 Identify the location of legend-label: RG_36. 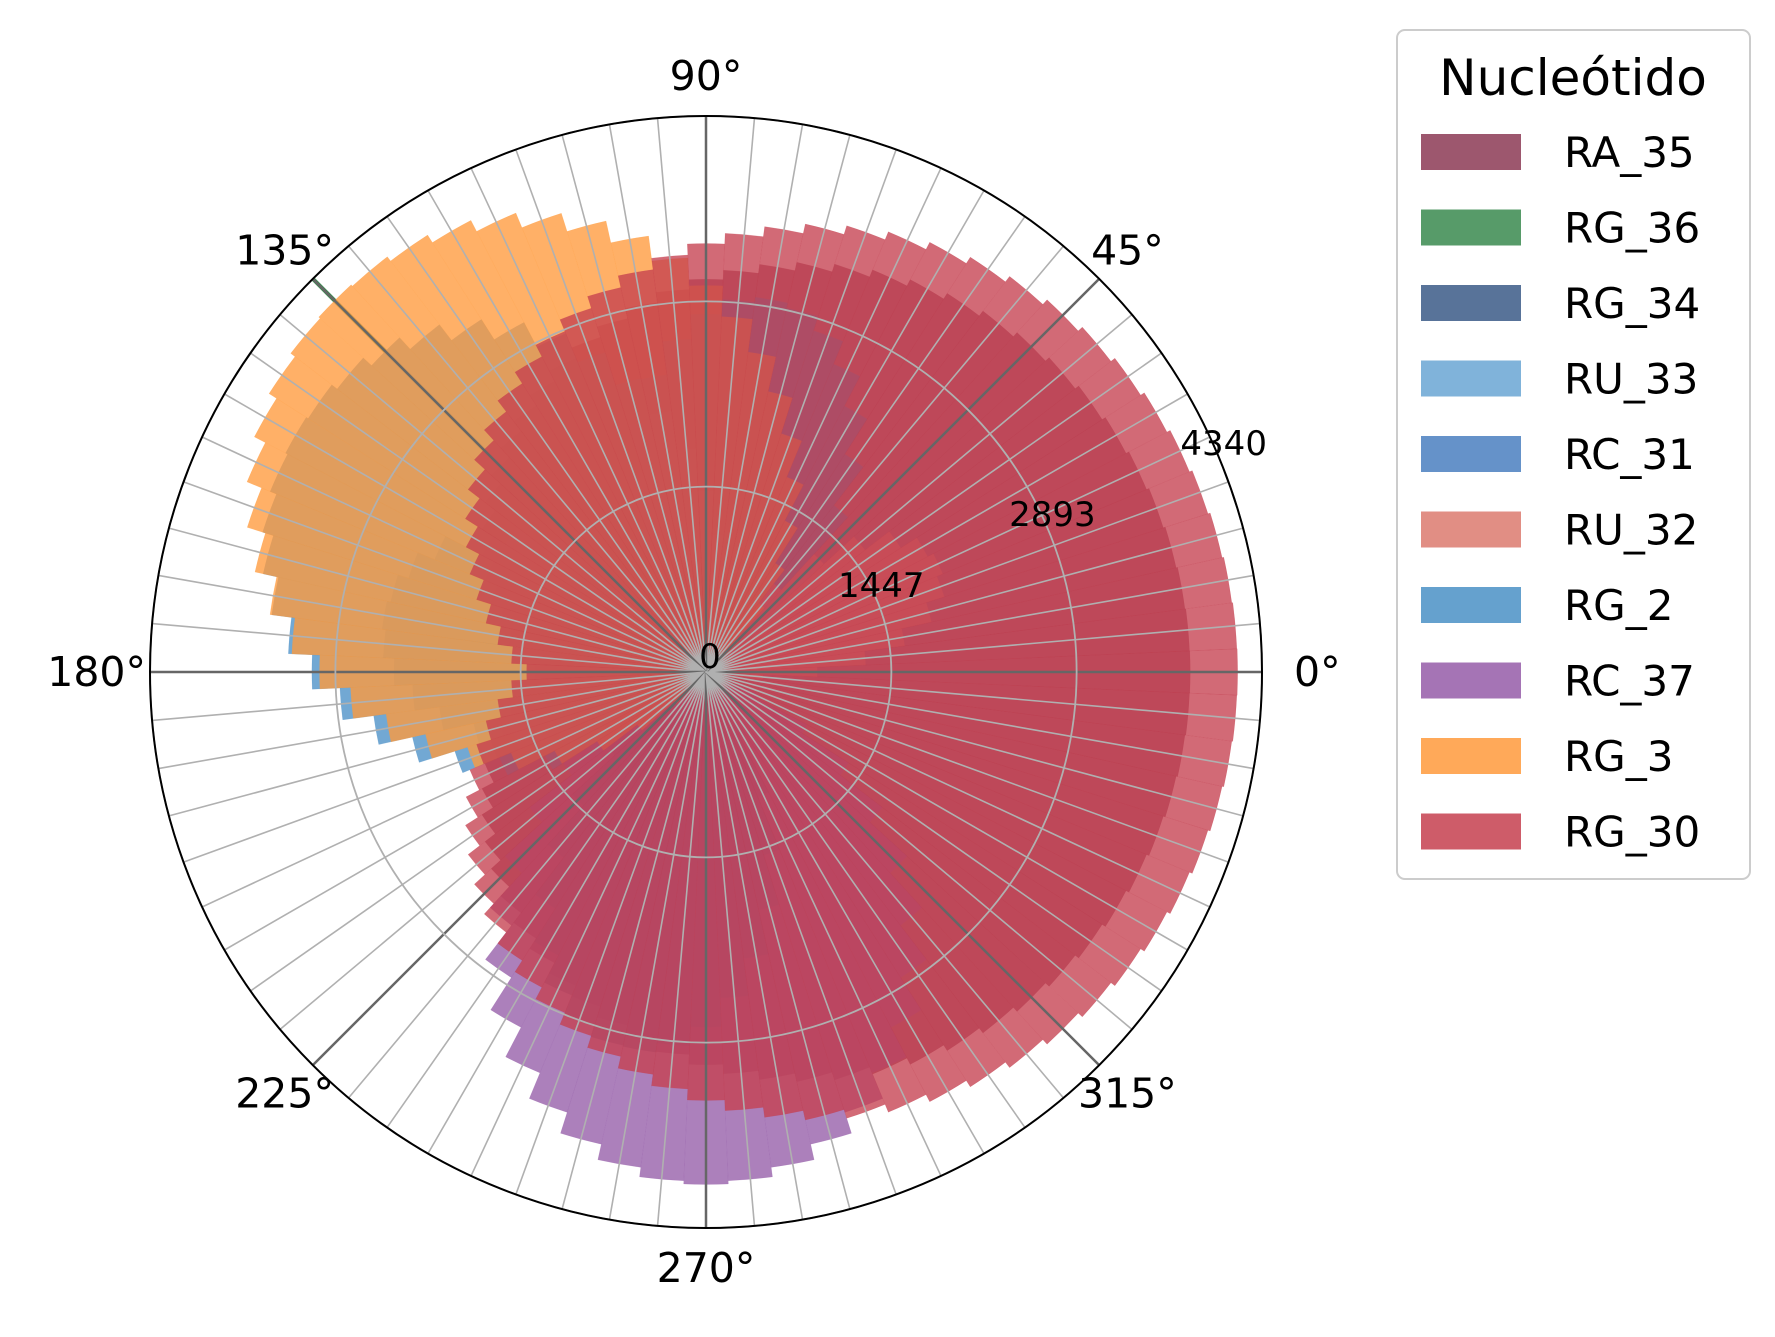
(1632, 228).